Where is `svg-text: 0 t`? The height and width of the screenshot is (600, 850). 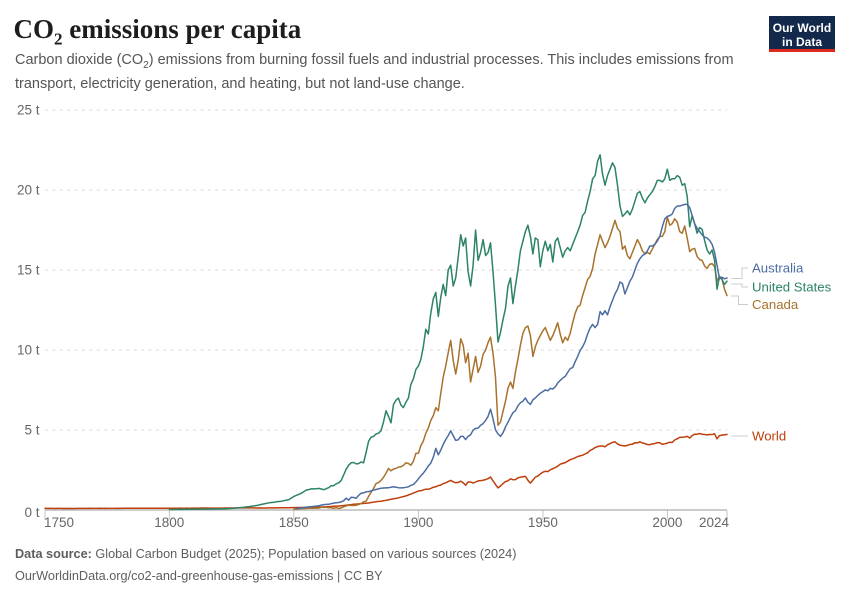 svg-text: 0 t is located at coordinates (31, 512).